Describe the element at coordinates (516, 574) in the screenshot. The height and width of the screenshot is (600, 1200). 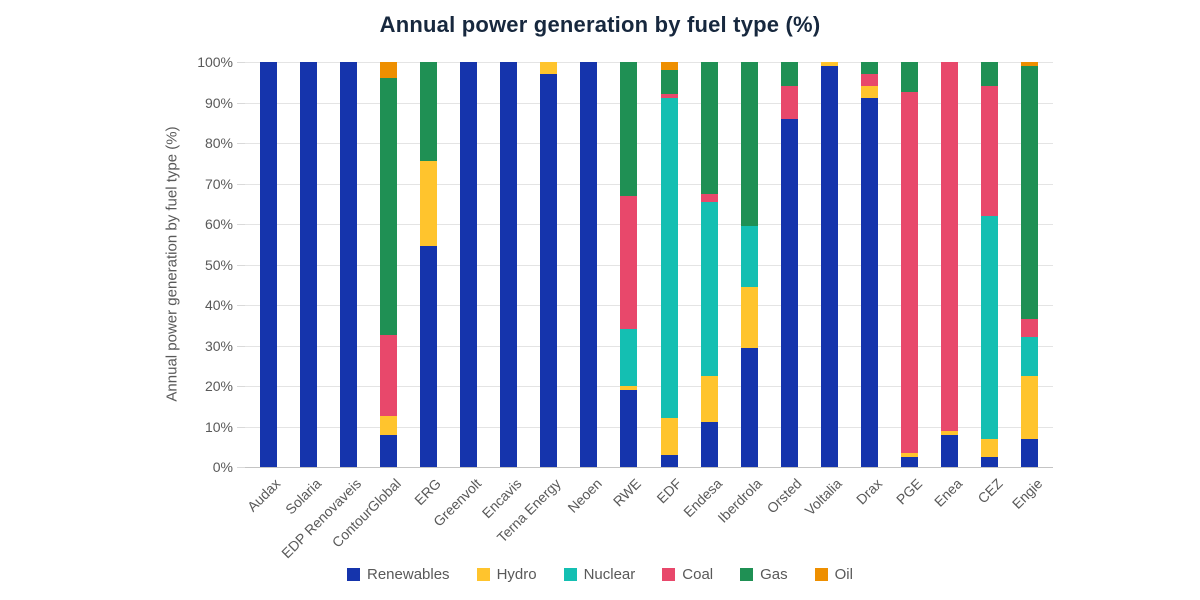
I see `legend-label: Hydro` at that location.